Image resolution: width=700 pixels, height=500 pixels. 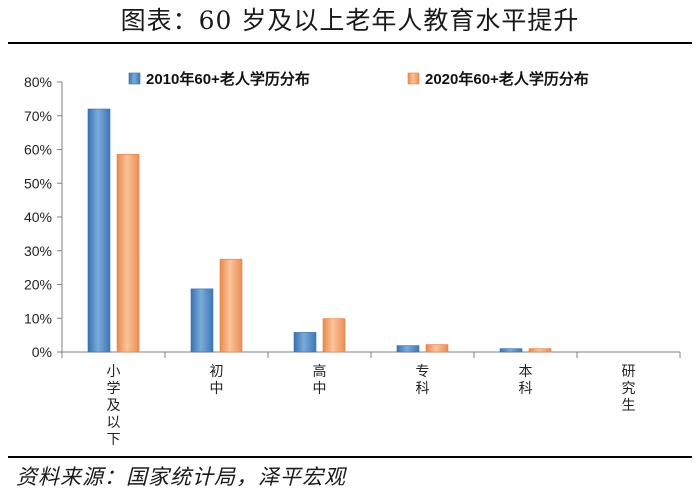 I want to click on y-tick-label: 70%, so click(x=38, y=116).